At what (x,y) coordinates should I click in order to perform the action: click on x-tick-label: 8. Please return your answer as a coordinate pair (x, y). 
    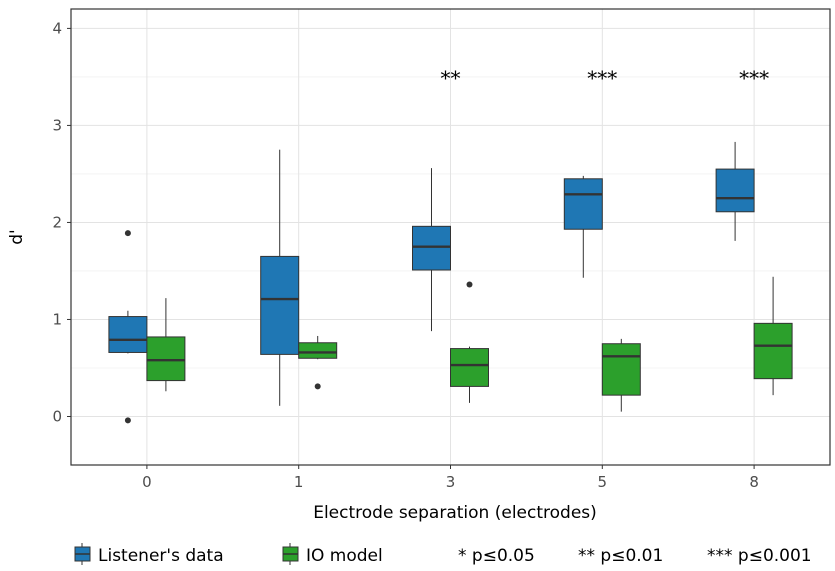
    Looking at the image, I should click on (754, 482).